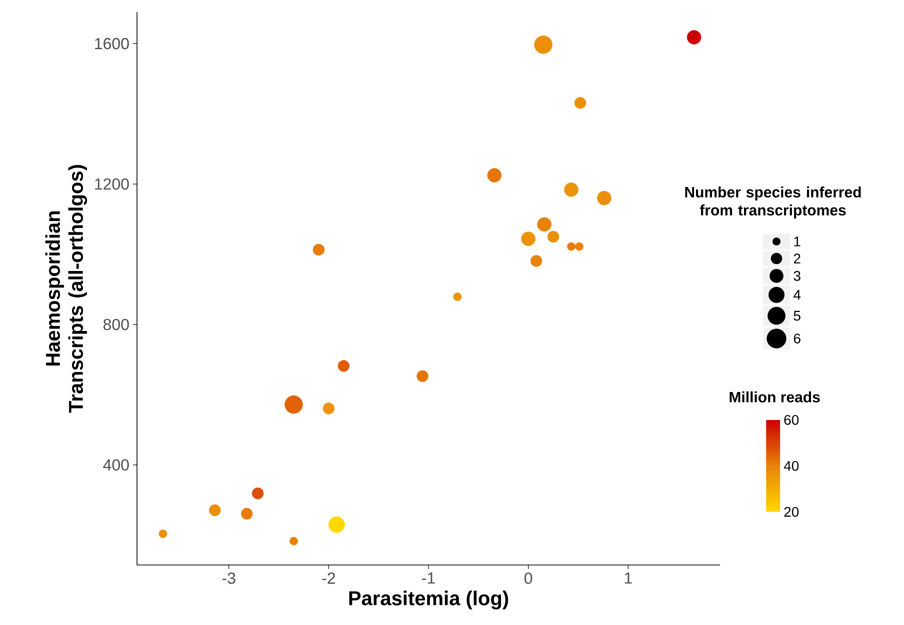  Describe the element at coordinates (797, 275) in the screenshot. I see `legend-label: 3` at that location.